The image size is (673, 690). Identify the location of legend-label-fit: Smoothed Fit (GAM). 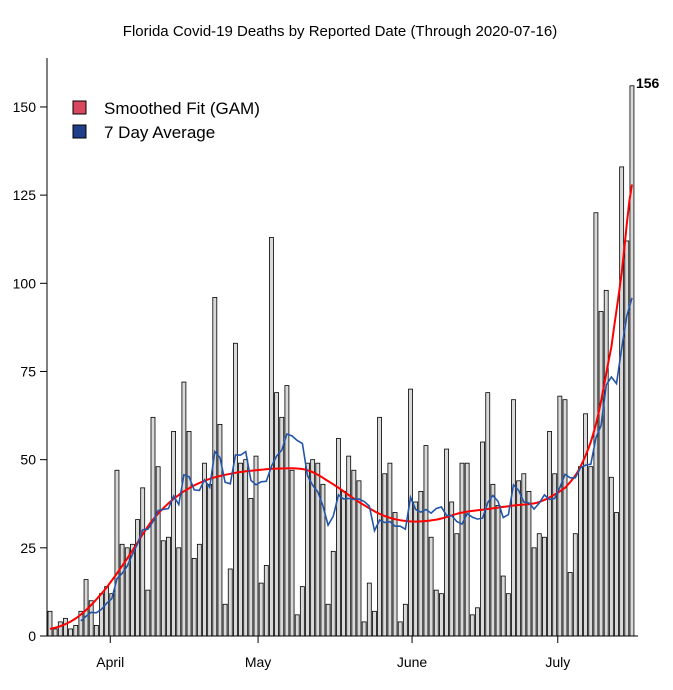
(182, 108).